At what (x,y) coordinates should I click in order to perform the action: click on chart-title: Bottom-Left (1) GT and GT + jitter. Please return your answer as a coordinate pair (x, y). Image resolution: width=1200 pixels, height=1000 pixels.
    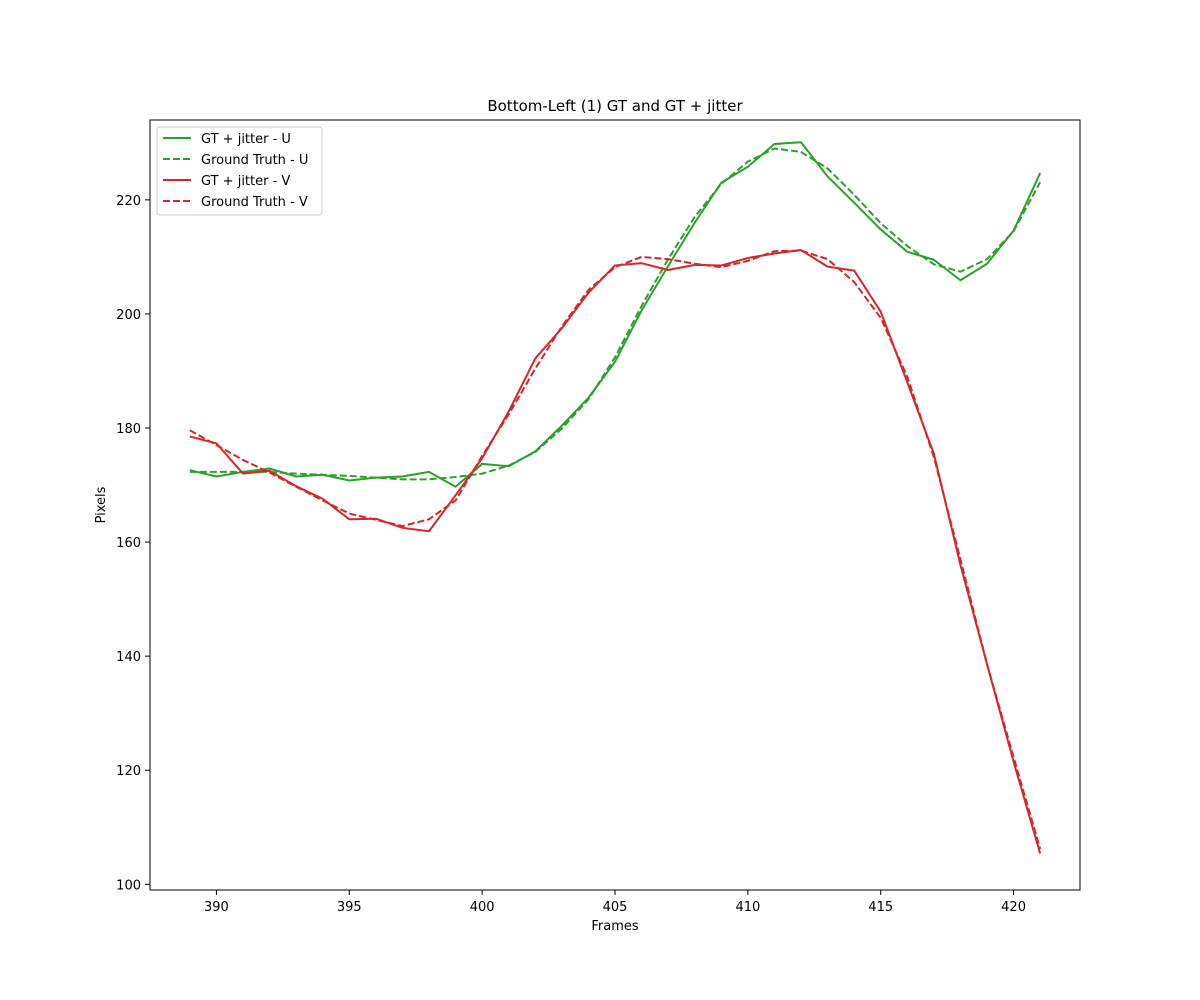
    Looking at the image, I should click on (615, 106).